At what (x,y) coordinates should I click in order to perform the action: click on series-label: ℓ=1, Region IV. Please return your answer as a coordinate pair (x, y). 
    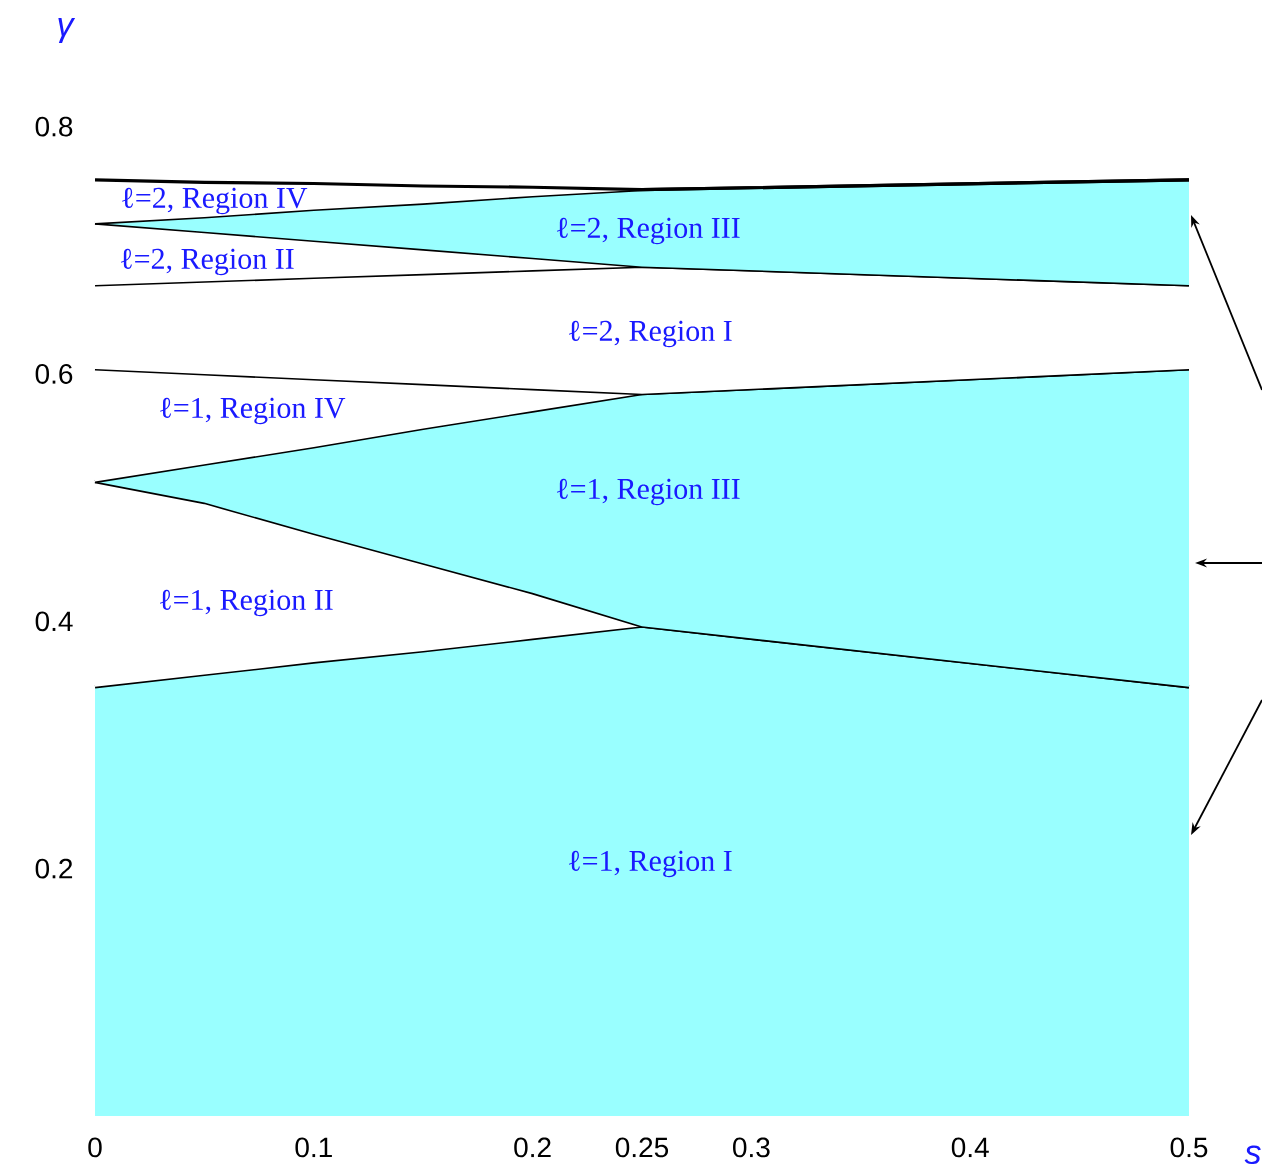
    Looking at the image, I should click on (253, 411).